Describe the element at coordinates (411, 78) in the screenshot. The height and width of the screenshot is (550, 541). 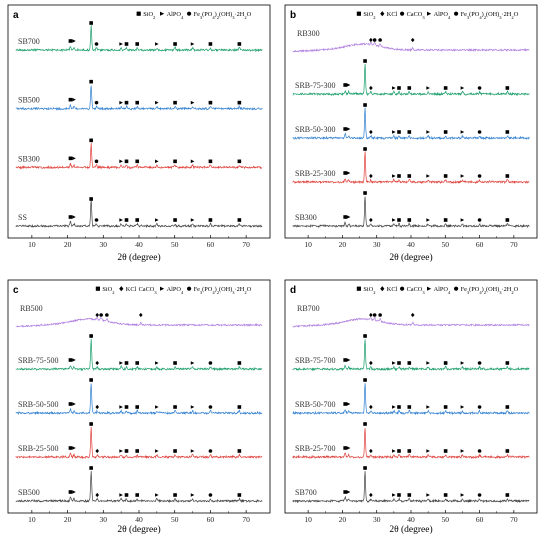
I see `trace-SRB-75-300: SRB-75-300` at that location.